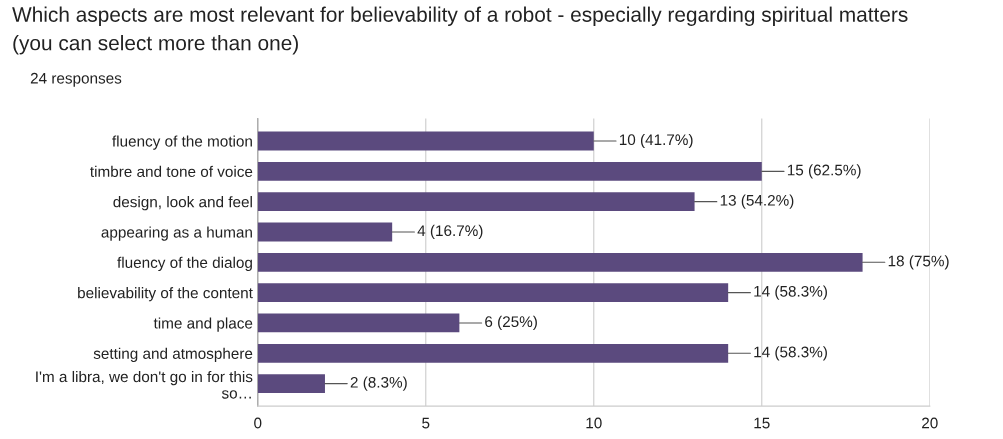 The image size is (1003, 439). Describe the element at coordinates (762, 423) in the screenshot. I see `x-tick-label: 15` at that location.